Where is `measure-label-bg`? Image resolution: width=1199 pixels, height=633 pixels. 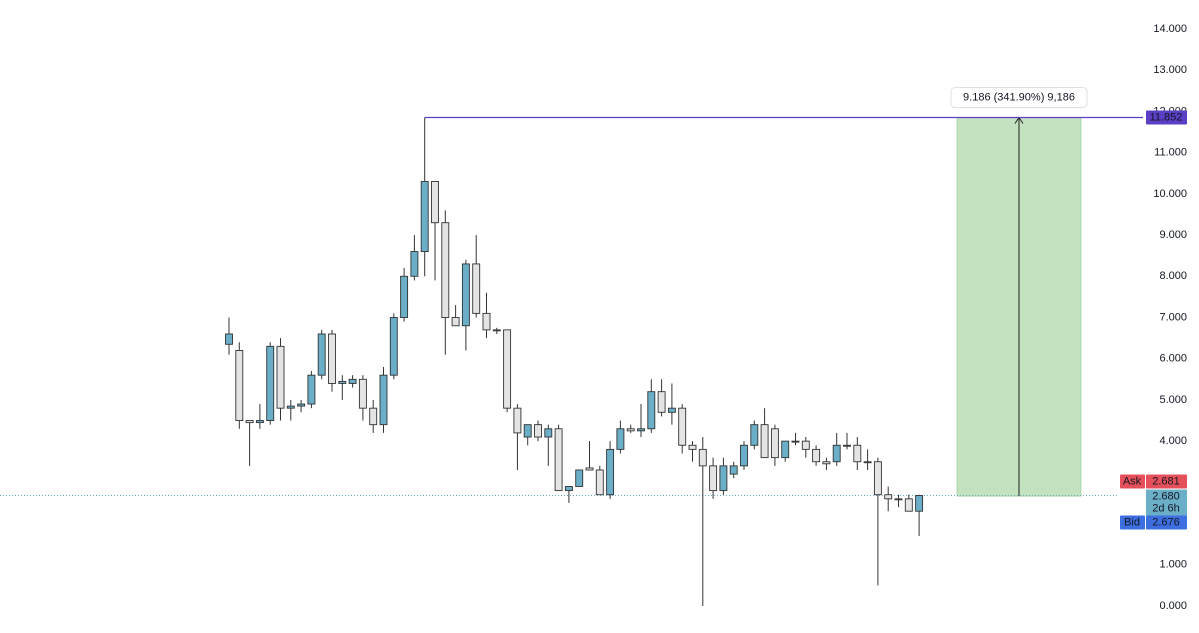
measure-label-bg is located at coordinates (1019, 98).